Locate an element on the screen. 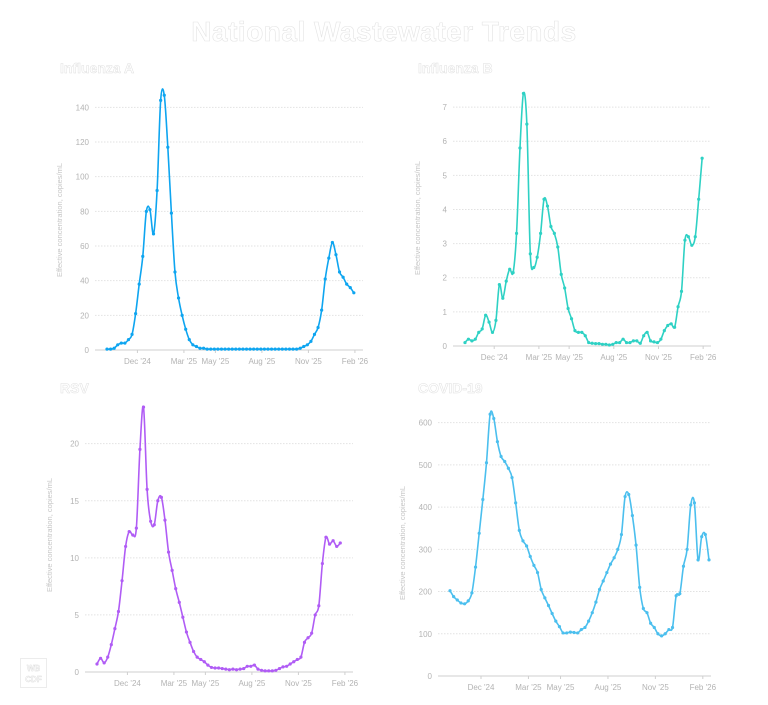 The image size is (768, 705). y-tick-label: 100 is located at coordinates (426, 634).